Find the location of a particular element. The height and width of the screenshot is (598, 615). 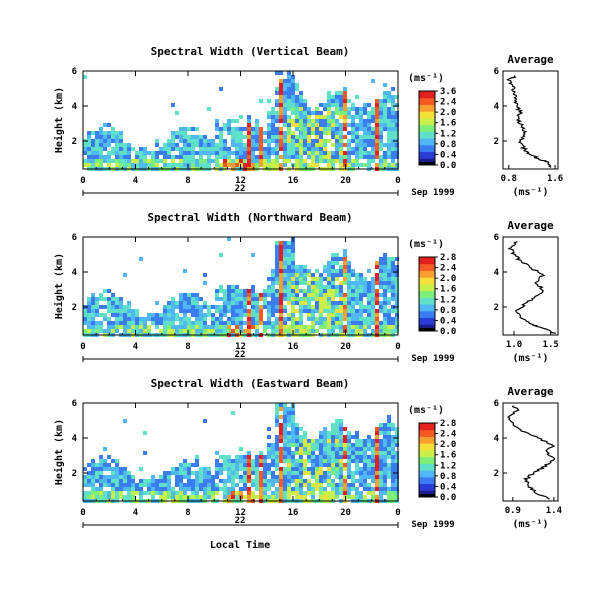

x-tick-label: 20 is located at coordinates (345, 513).